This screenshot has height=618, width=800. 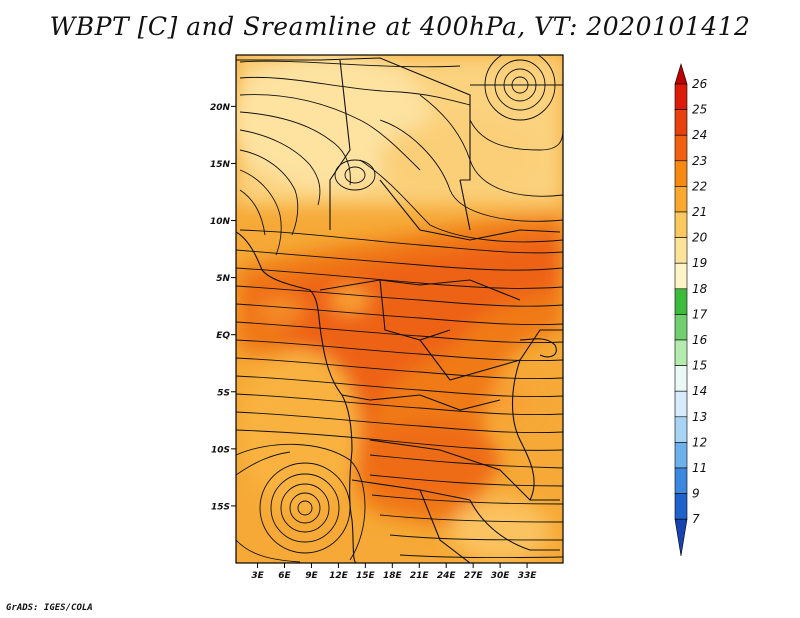 I want to click on longitude-axis: 3E 6E 9E 12E 15E 18E 21E 24E 27E 30E 33E, so click(x=394, y=572).